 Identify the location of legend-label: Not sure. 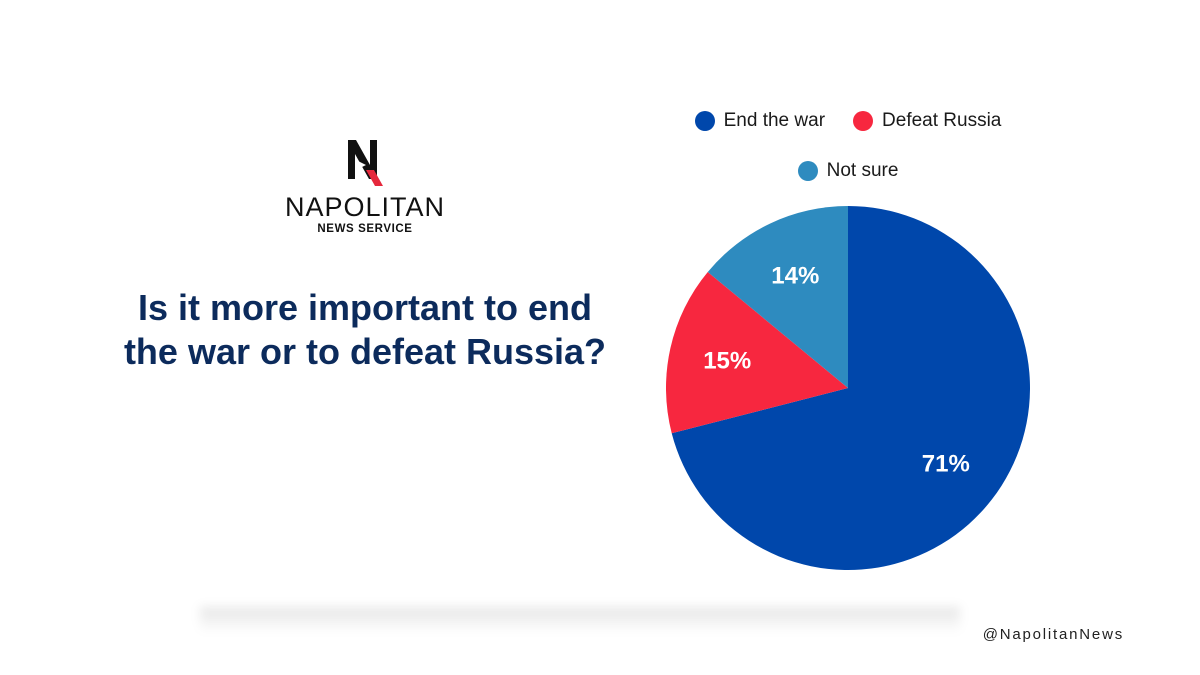
(862, 170).